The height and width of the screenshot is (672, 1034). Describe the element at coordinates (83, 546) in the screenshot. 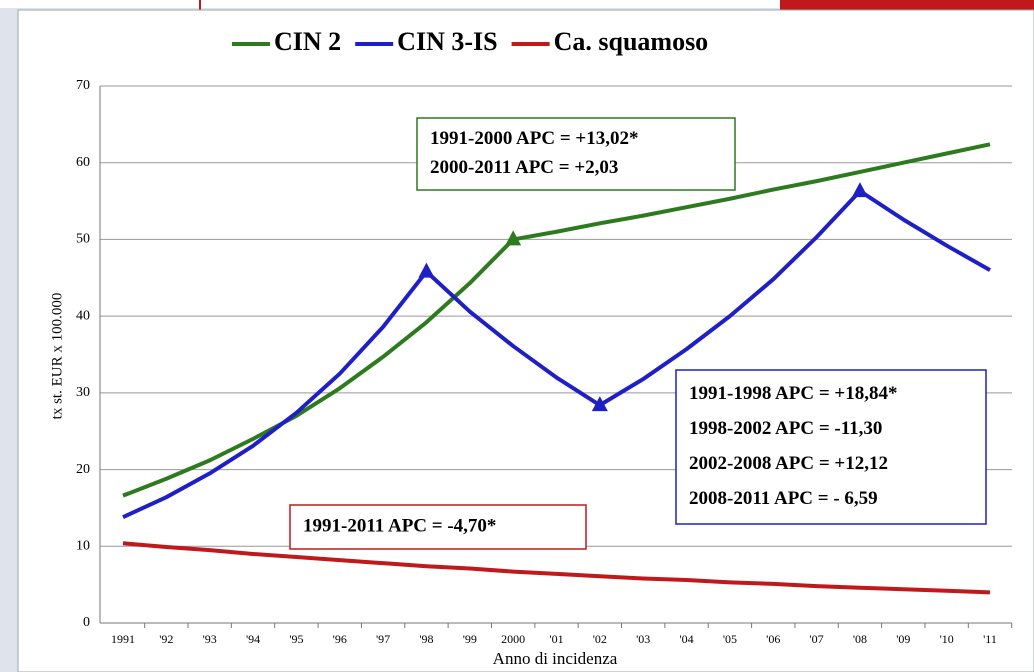

I see `y-tick-label: 10` at that location.